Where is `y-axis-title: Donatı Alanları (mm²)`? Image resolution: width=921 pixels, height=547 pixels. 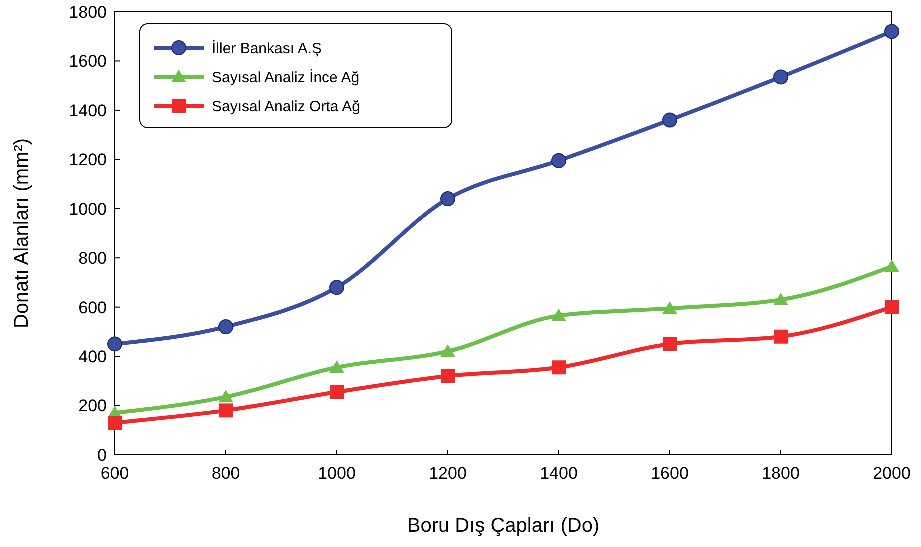
y-axis-title: Donatı Alanları (mm²) is located at coordinates (22, 233).